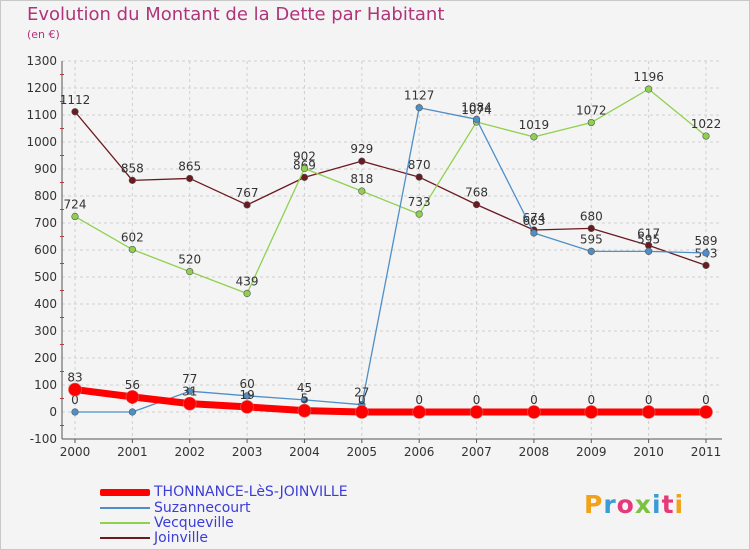 The image size is (750, 550). I want to click on data-label: 1074, so click(476, 110).